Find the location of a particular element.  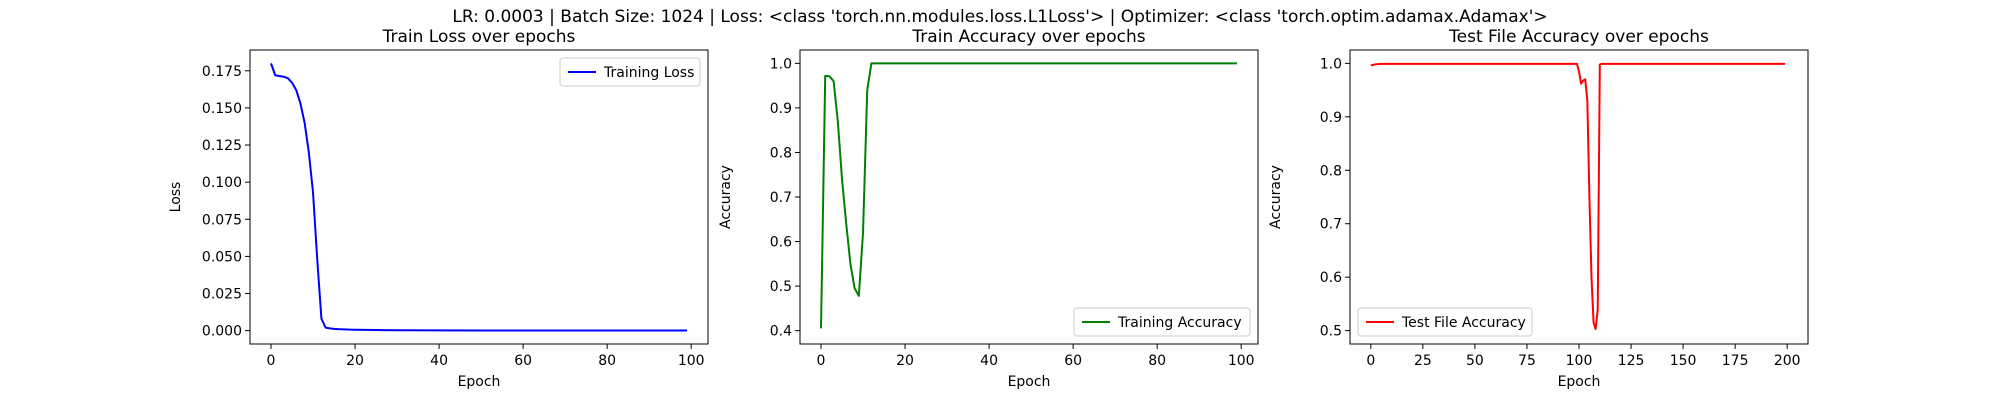

y-tick-label: 0.100 is located at coordinates (222, 183).